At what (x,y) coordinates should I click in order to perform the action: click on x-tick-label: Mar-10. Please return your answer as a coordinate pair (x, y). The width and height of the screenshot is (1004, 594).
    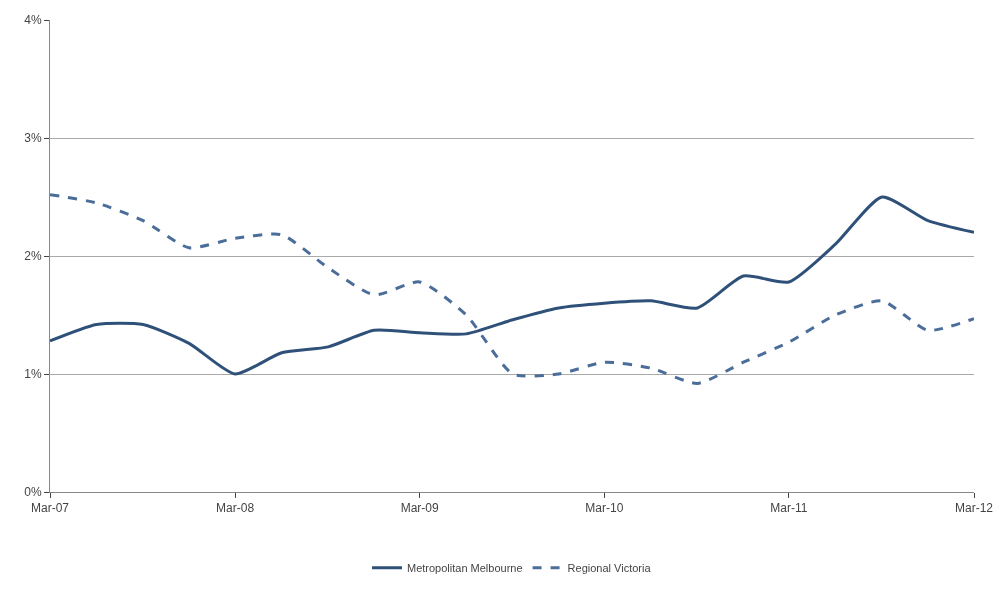
    Looking at the image, I should click on (604, 508).